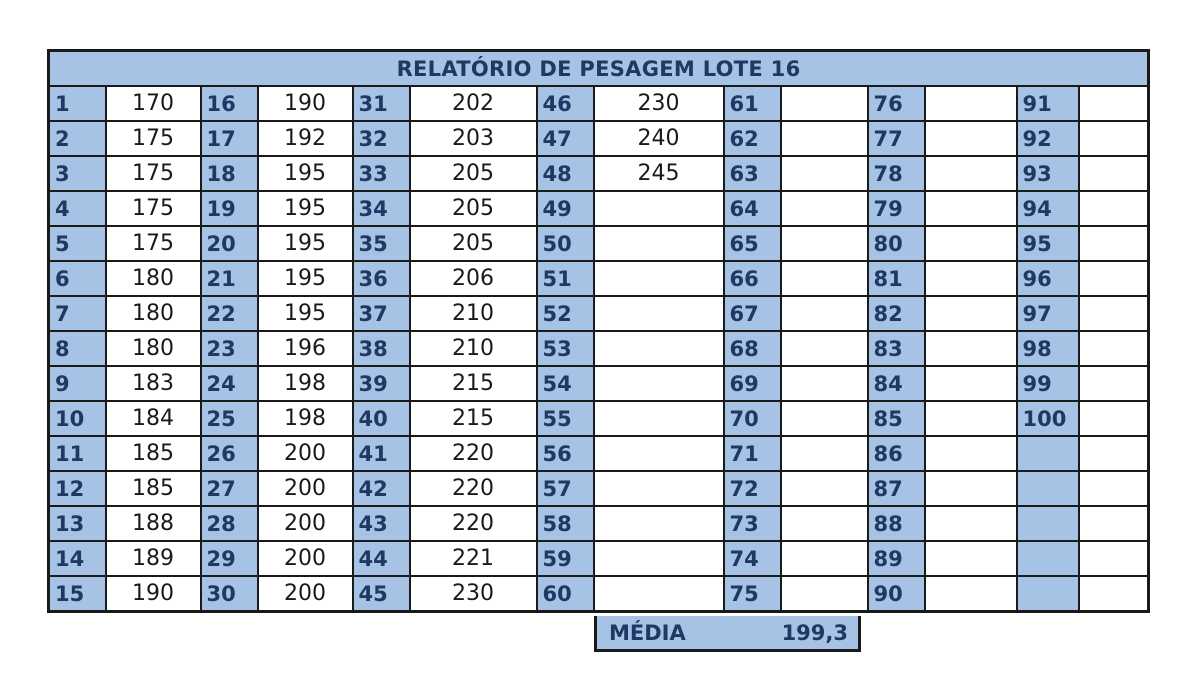 The image size is (1200, 700). What do you see at coordinates (473, 453) in the screenshot?
I see `weight-cell: 220` at bounding box center [473, 453].